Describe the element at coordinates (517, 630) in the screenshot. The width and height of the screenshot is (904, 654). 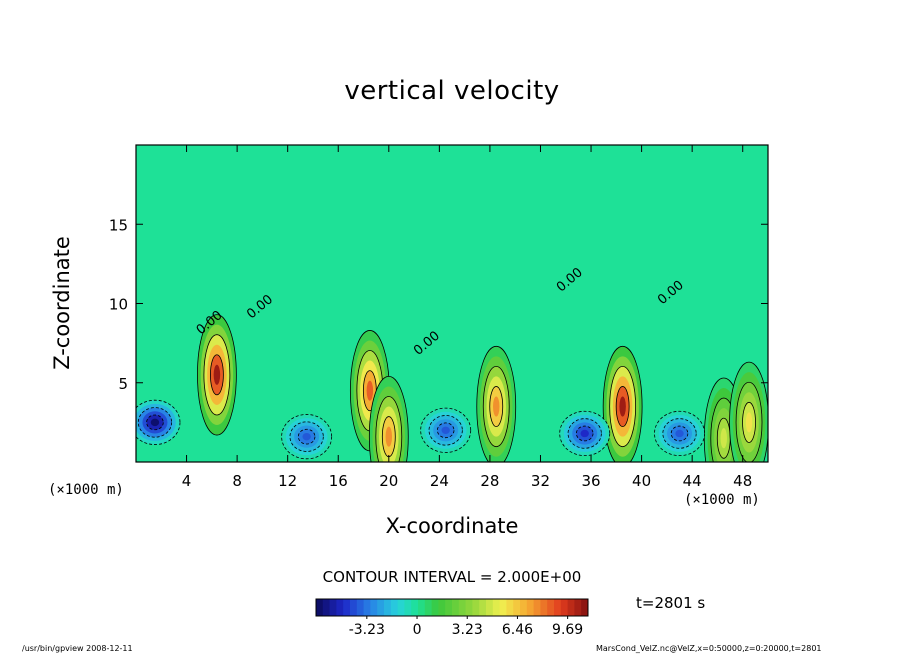
I see `colorbar-tick-label: 6.46` at that location.